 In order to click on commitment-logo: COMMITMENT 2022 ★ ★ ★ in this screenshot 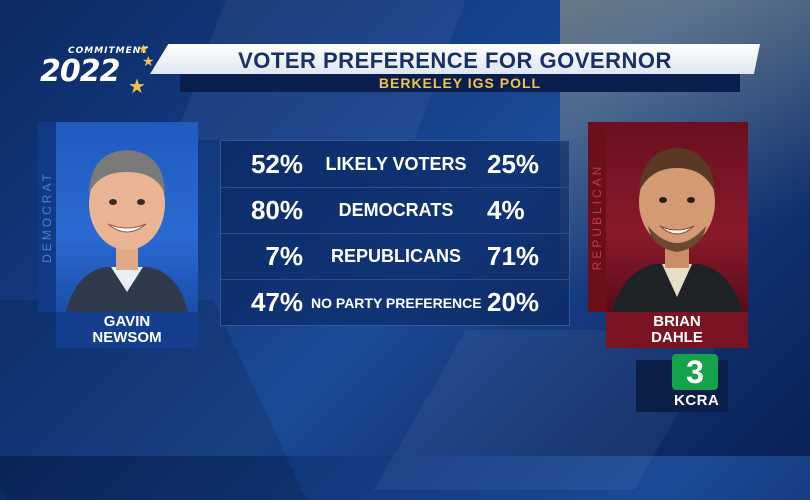, I will do `click(97, 70)`.